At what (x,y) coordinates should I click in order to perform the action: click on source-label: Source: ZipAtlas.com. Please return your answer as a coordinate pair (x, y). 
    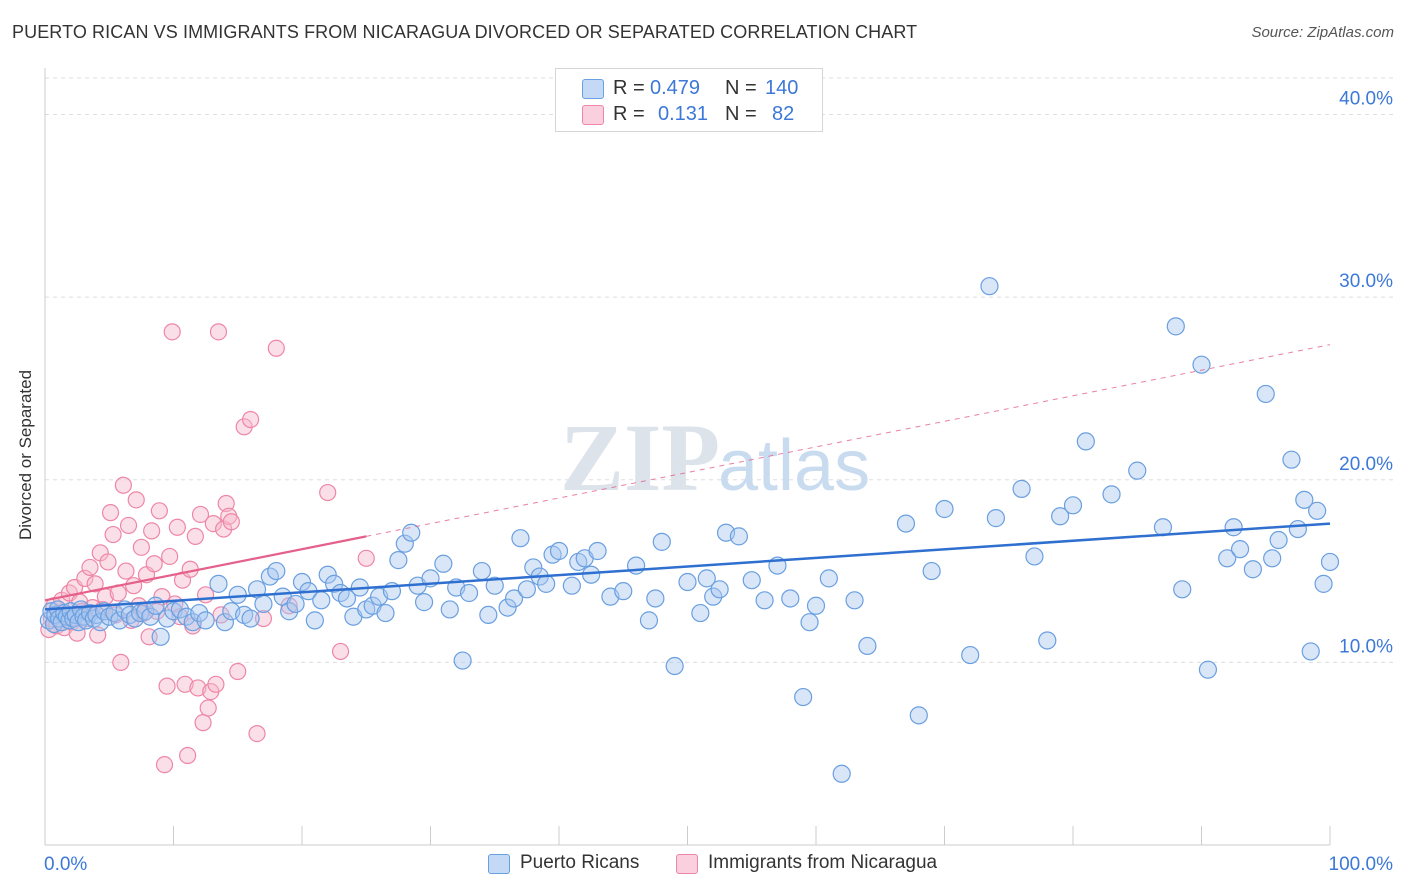
    Looking at the image, I should click on (1322, 32).